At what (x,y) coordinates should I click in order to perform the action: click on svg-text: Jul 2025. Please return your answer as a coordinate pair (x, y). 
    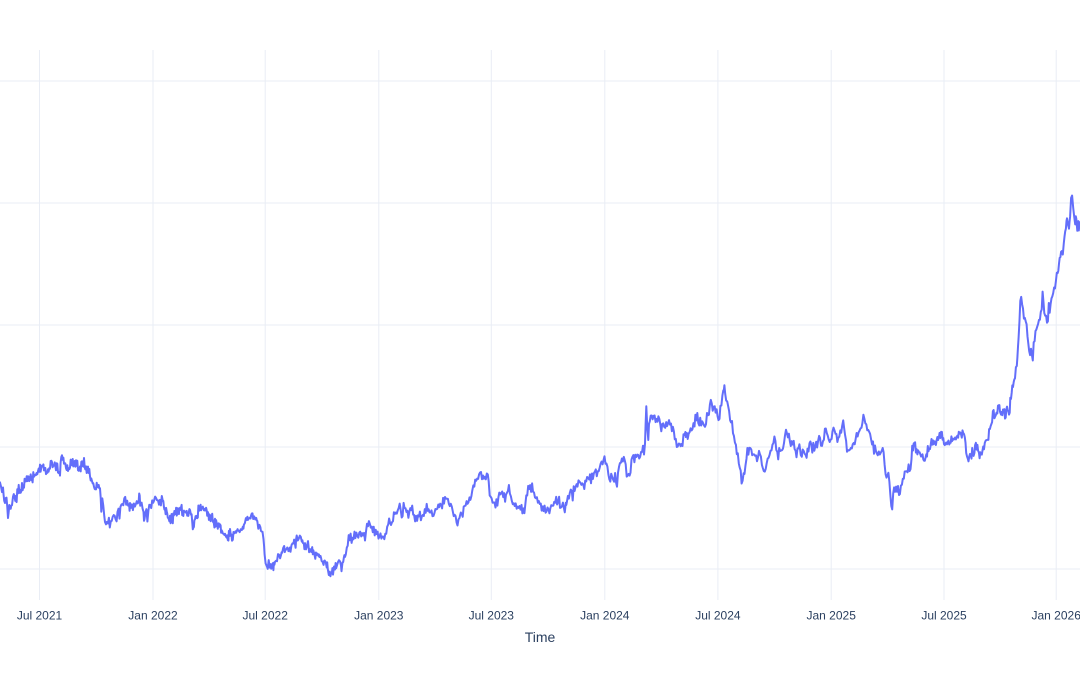
    Looking at the image, I should click on (944, 616).